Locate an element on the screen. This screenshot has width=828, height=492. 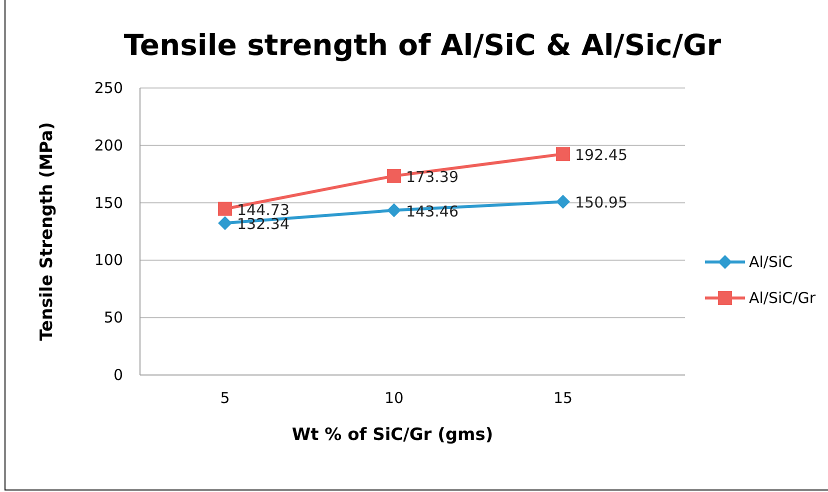
chart-title: Tensile strength of Al/SiC & Al/Sic/Gr is located at coordinates (423, 45).